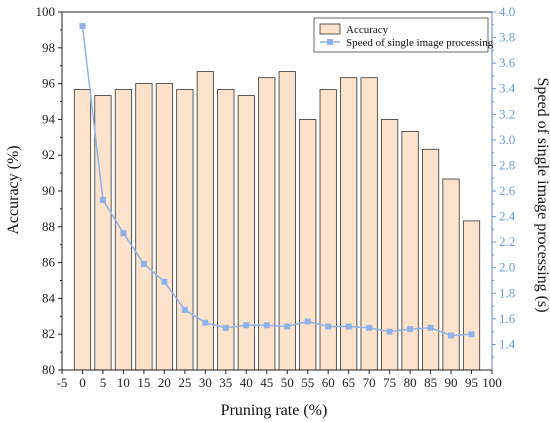 The image size is (550, 422). What do you see at coordinates (401, 35) in the screenshot?
I see `legend-frame` at bounding box center [401, 35].